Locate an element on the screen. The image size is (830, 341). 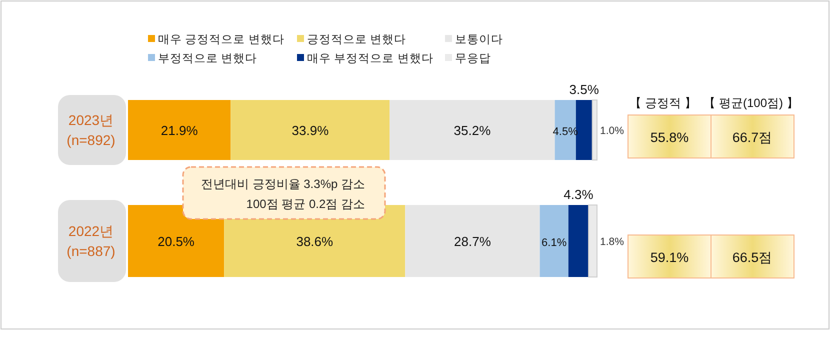
legend-label: 부정적으로 변했다 is located at coordinates (208, 59).